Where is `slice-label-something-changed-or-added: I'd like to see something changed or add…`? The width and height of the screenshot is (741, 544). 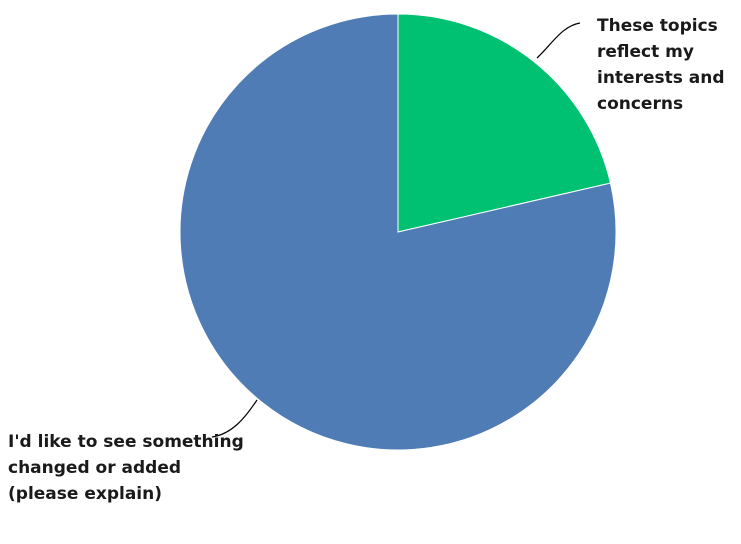 slice-label-something-changed-or-added: I'd like to see something changed or add… is located at coordinates (126, 468).